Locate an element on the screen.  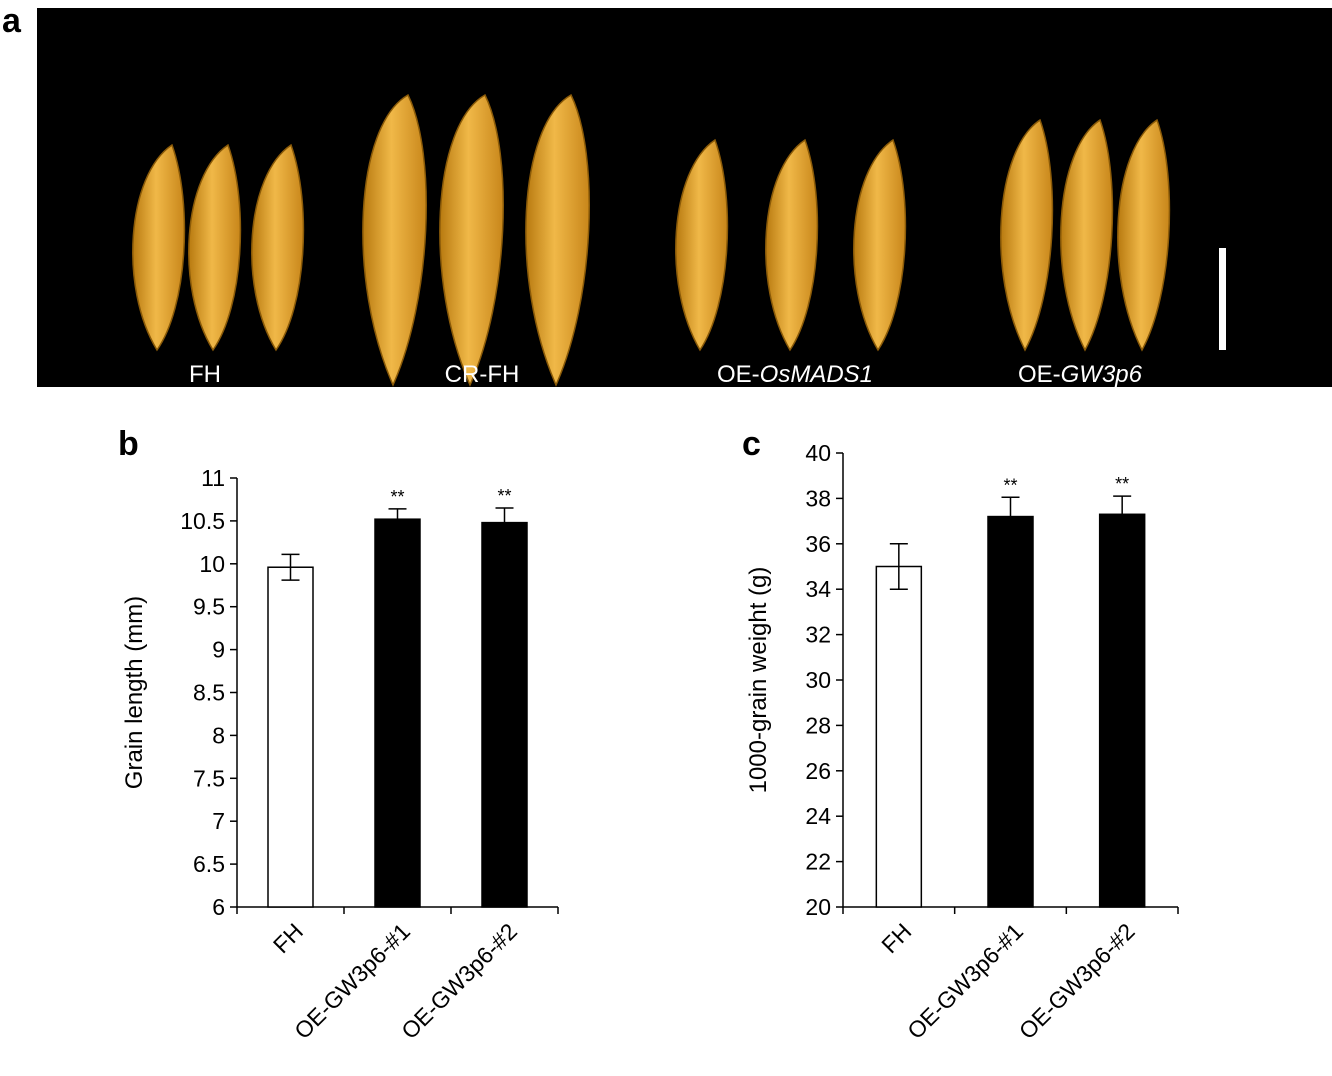
group-label: FH is located at coordinates (205, 374).